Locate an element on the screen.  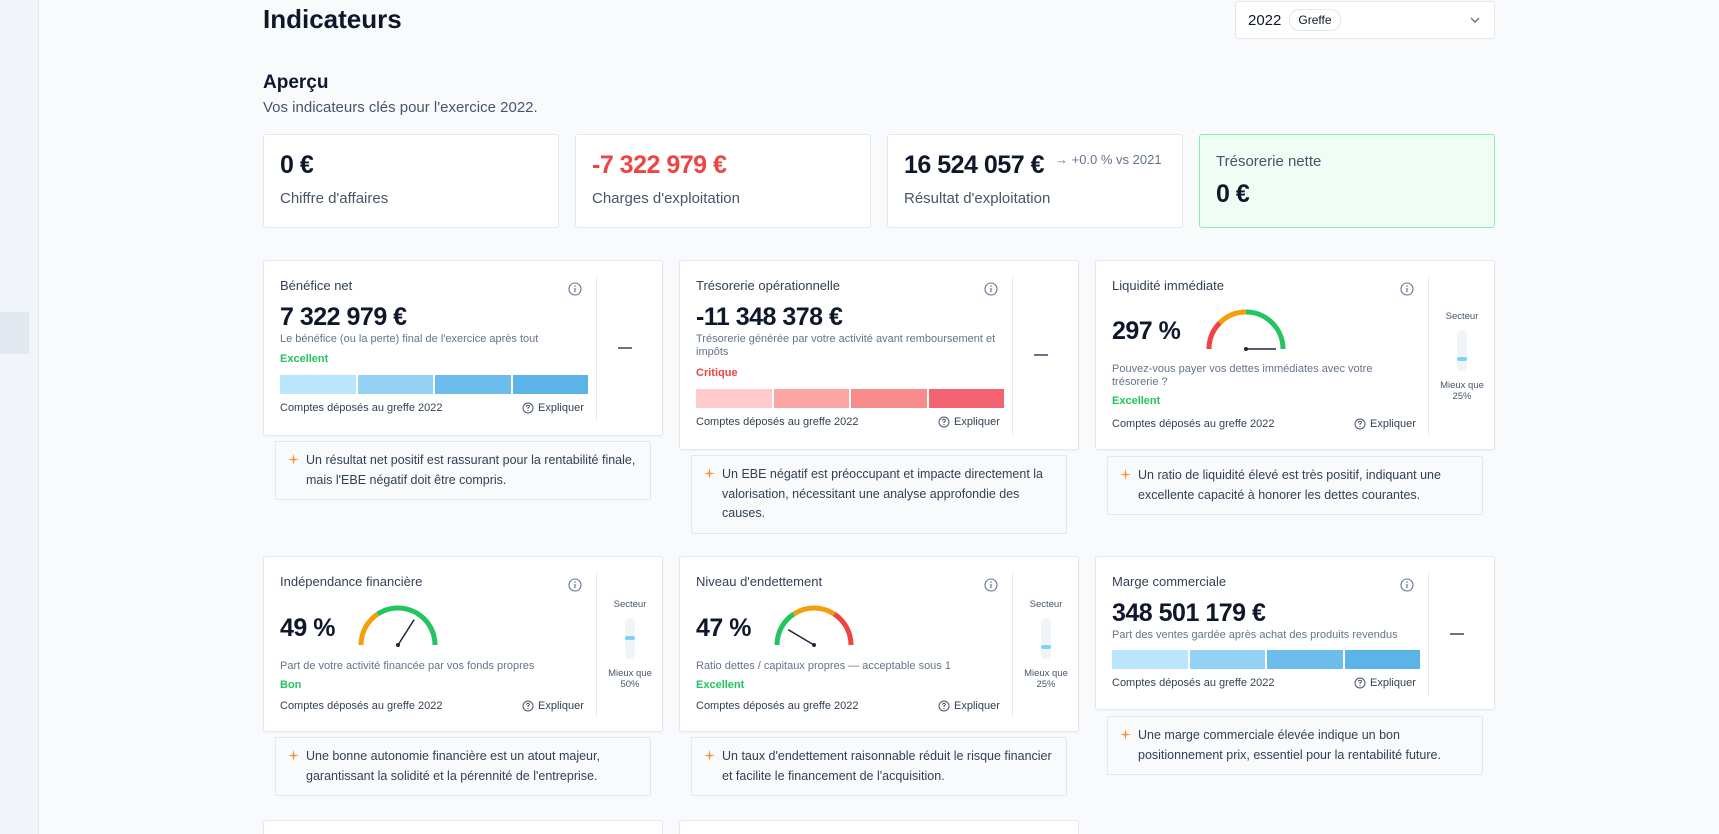
source-badge: Greffe is located at coordinates (1315, 20).